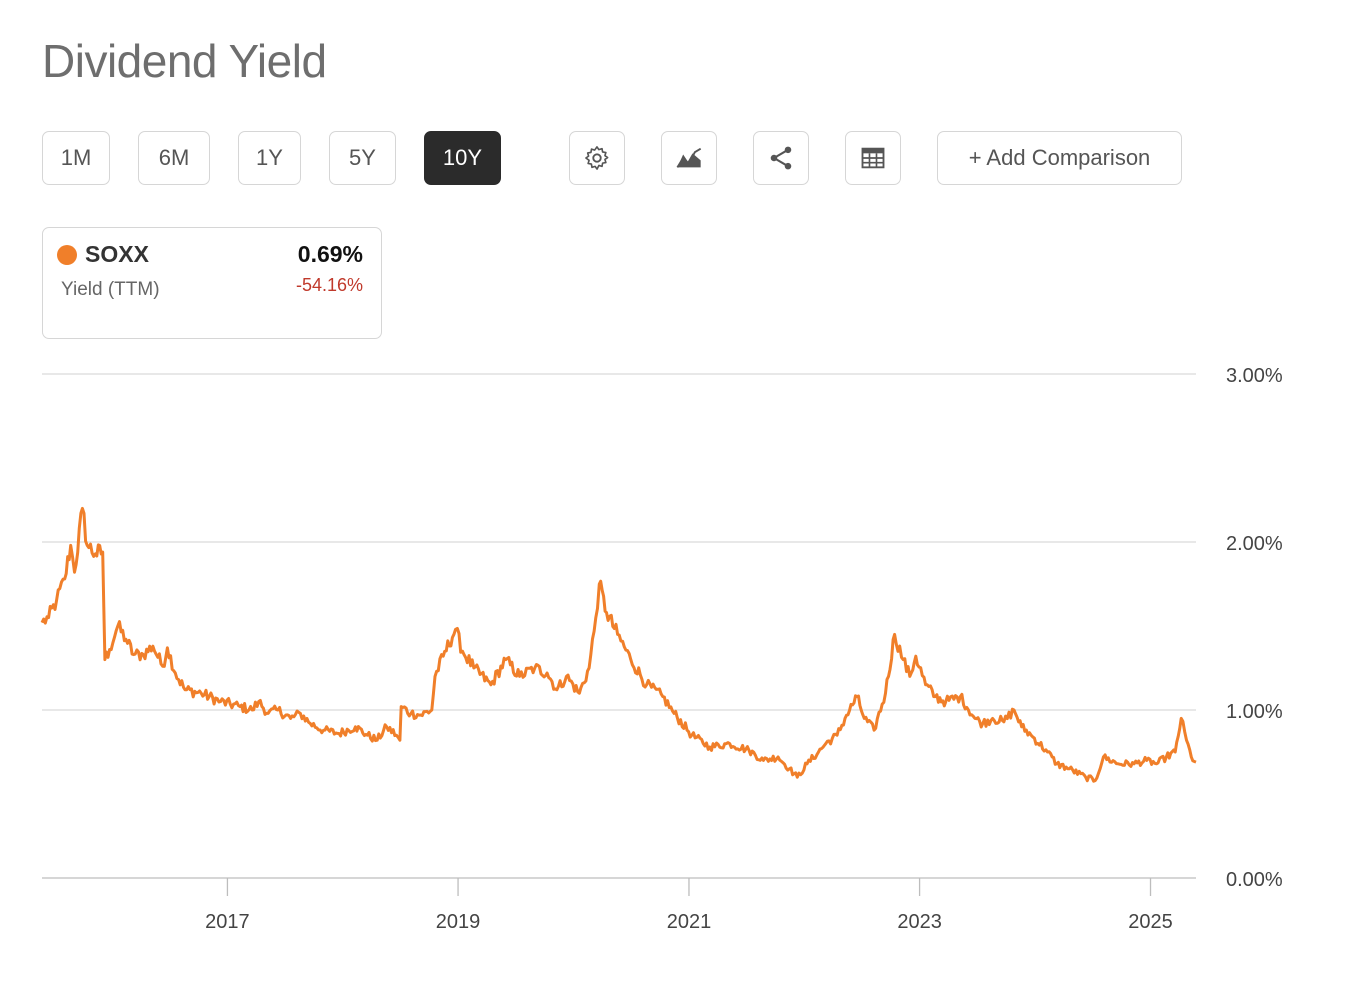 The image size is (1360, 1000). Describe the element at coordinates (184, 61) in the screenshot. I see `page-title: Dividend Yield` at that location.